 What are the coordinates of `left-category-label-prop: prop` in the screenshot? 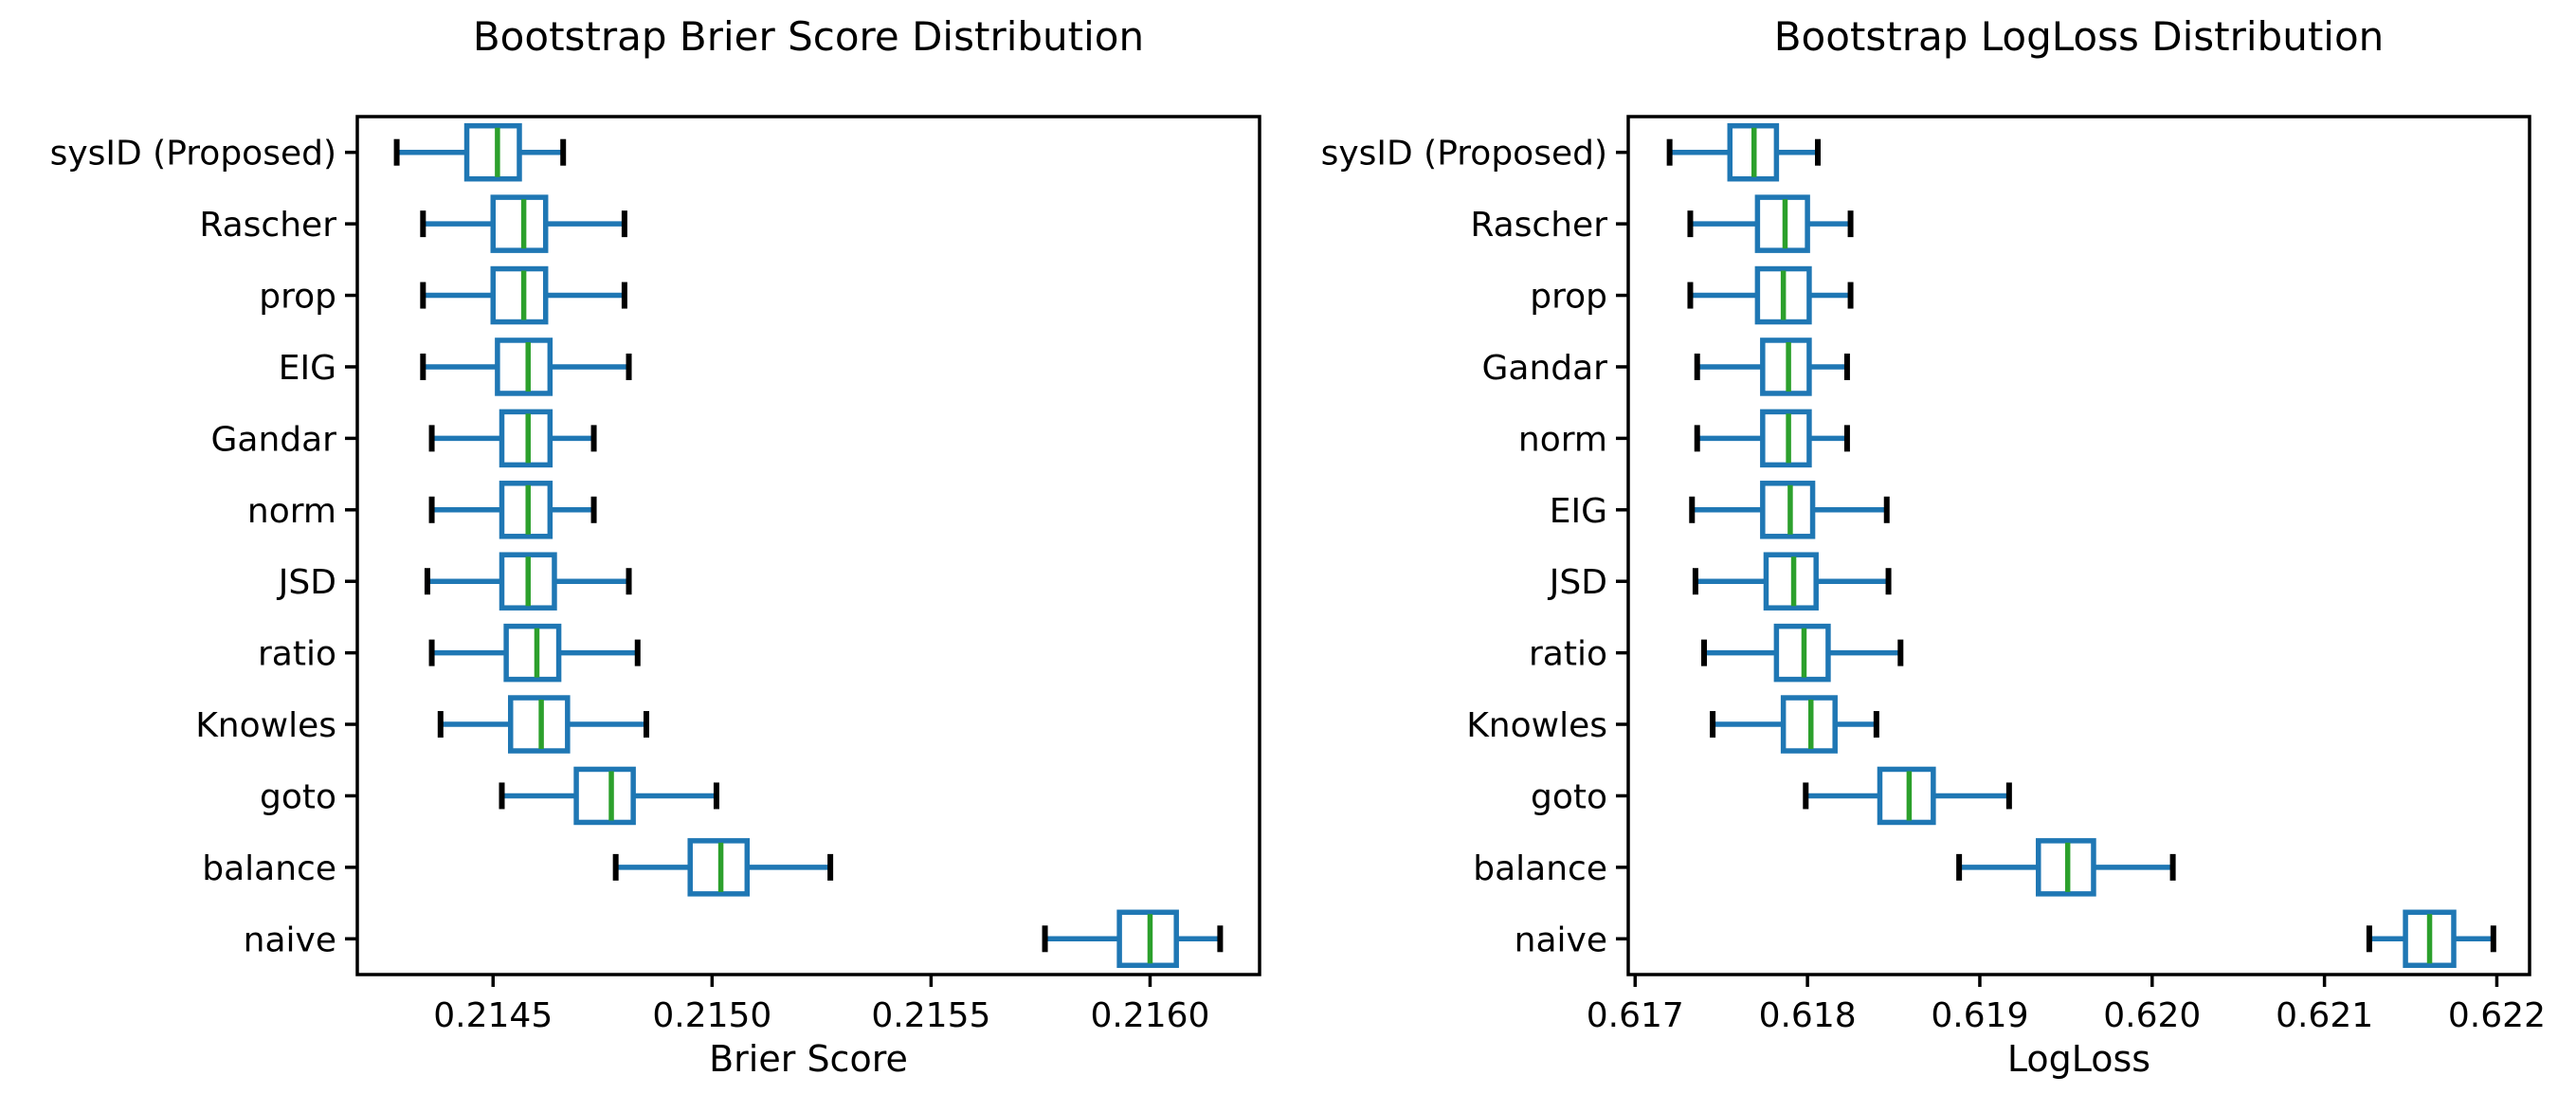 It's located at (297, 297).